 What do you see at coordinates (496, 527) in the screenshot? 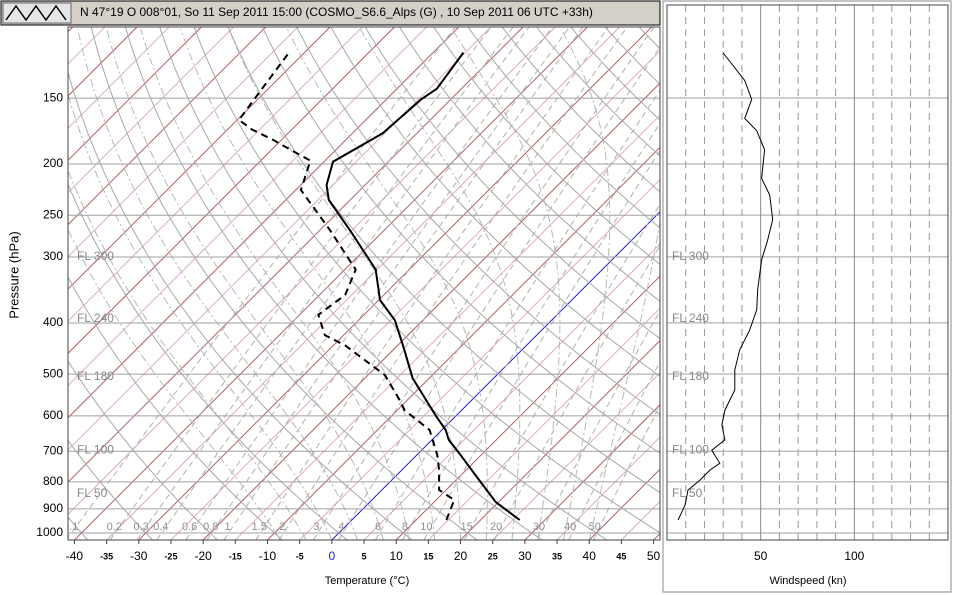
I see `mixing-ratio-label: 20` at bounding box center [496, 527].